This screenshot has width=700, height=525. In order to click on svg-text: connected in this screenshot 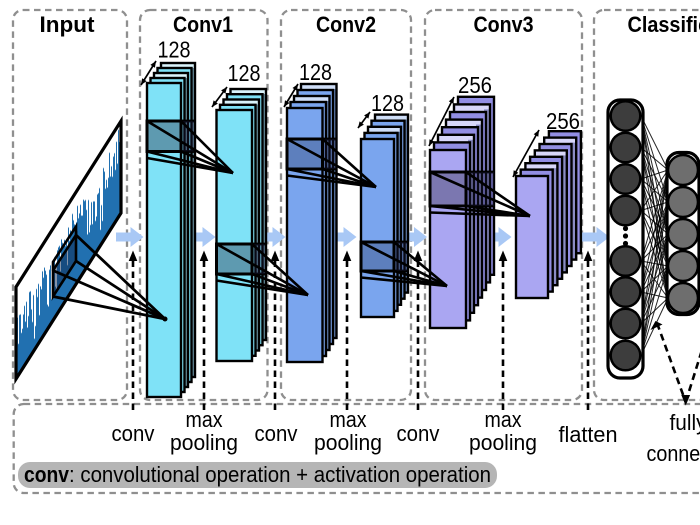, I will do `click(673, 453)`.